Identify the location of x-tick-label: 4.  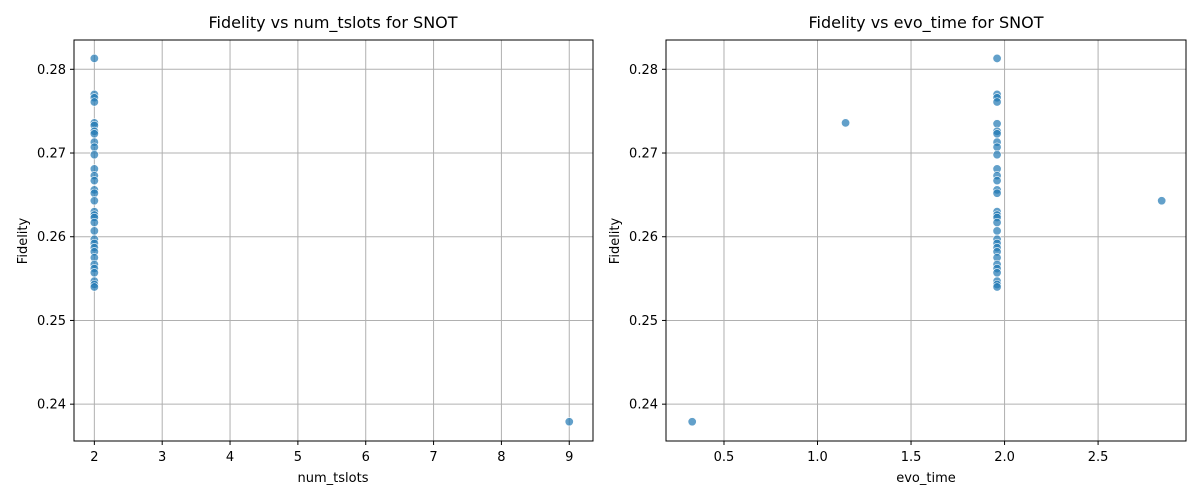
(230, 457).